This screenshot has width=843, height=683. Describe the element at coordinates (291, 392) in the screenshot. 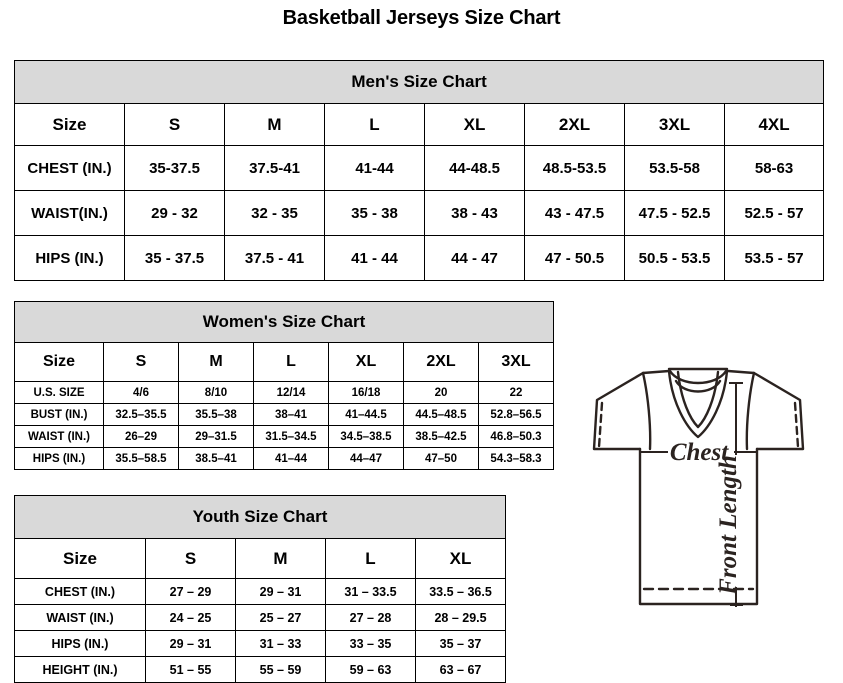

I see `womens-us-size-l: 12/14` at that location.